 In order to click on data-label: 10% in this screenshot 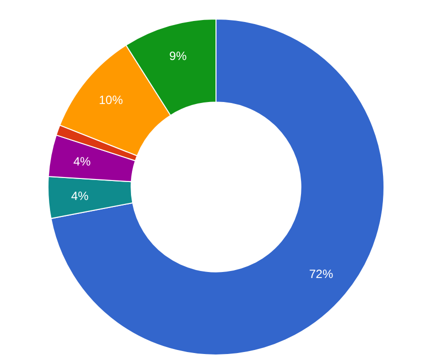, I will do `click(111, 100)`.